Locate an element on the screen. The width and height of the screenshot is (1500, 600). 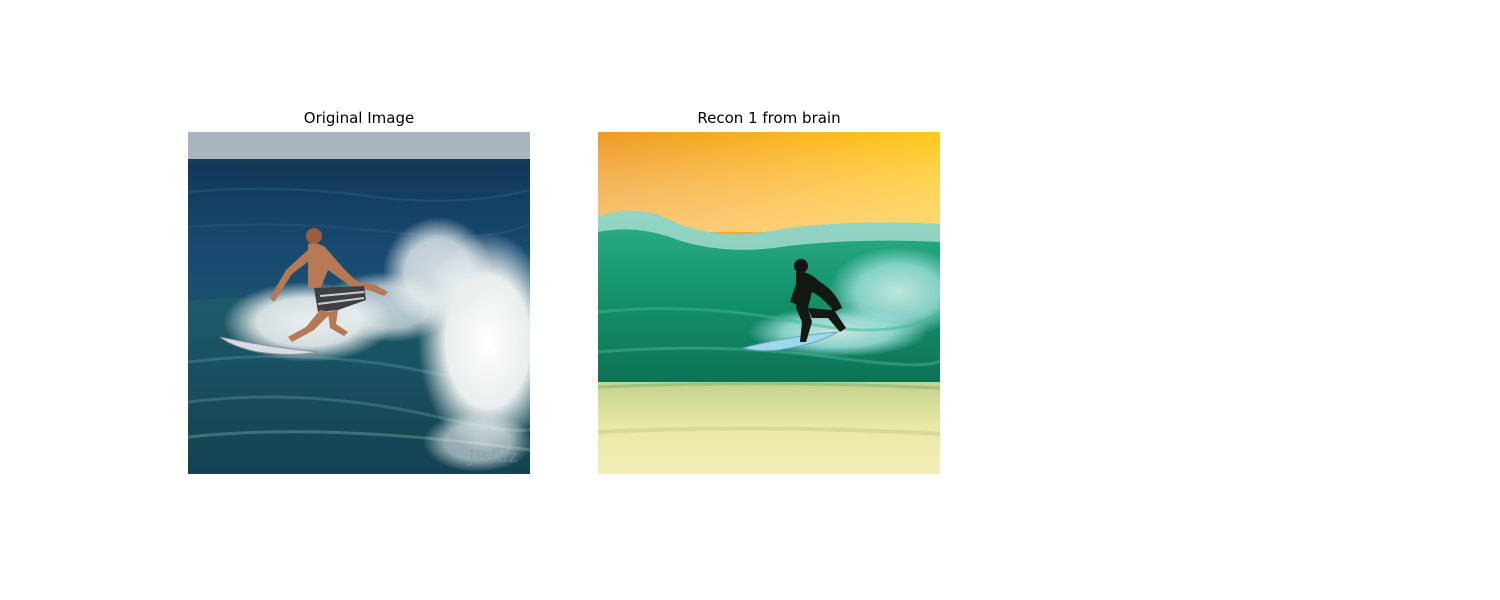
panel-recon-image: Recon 1 from brain is located at coordinates (769, 291).